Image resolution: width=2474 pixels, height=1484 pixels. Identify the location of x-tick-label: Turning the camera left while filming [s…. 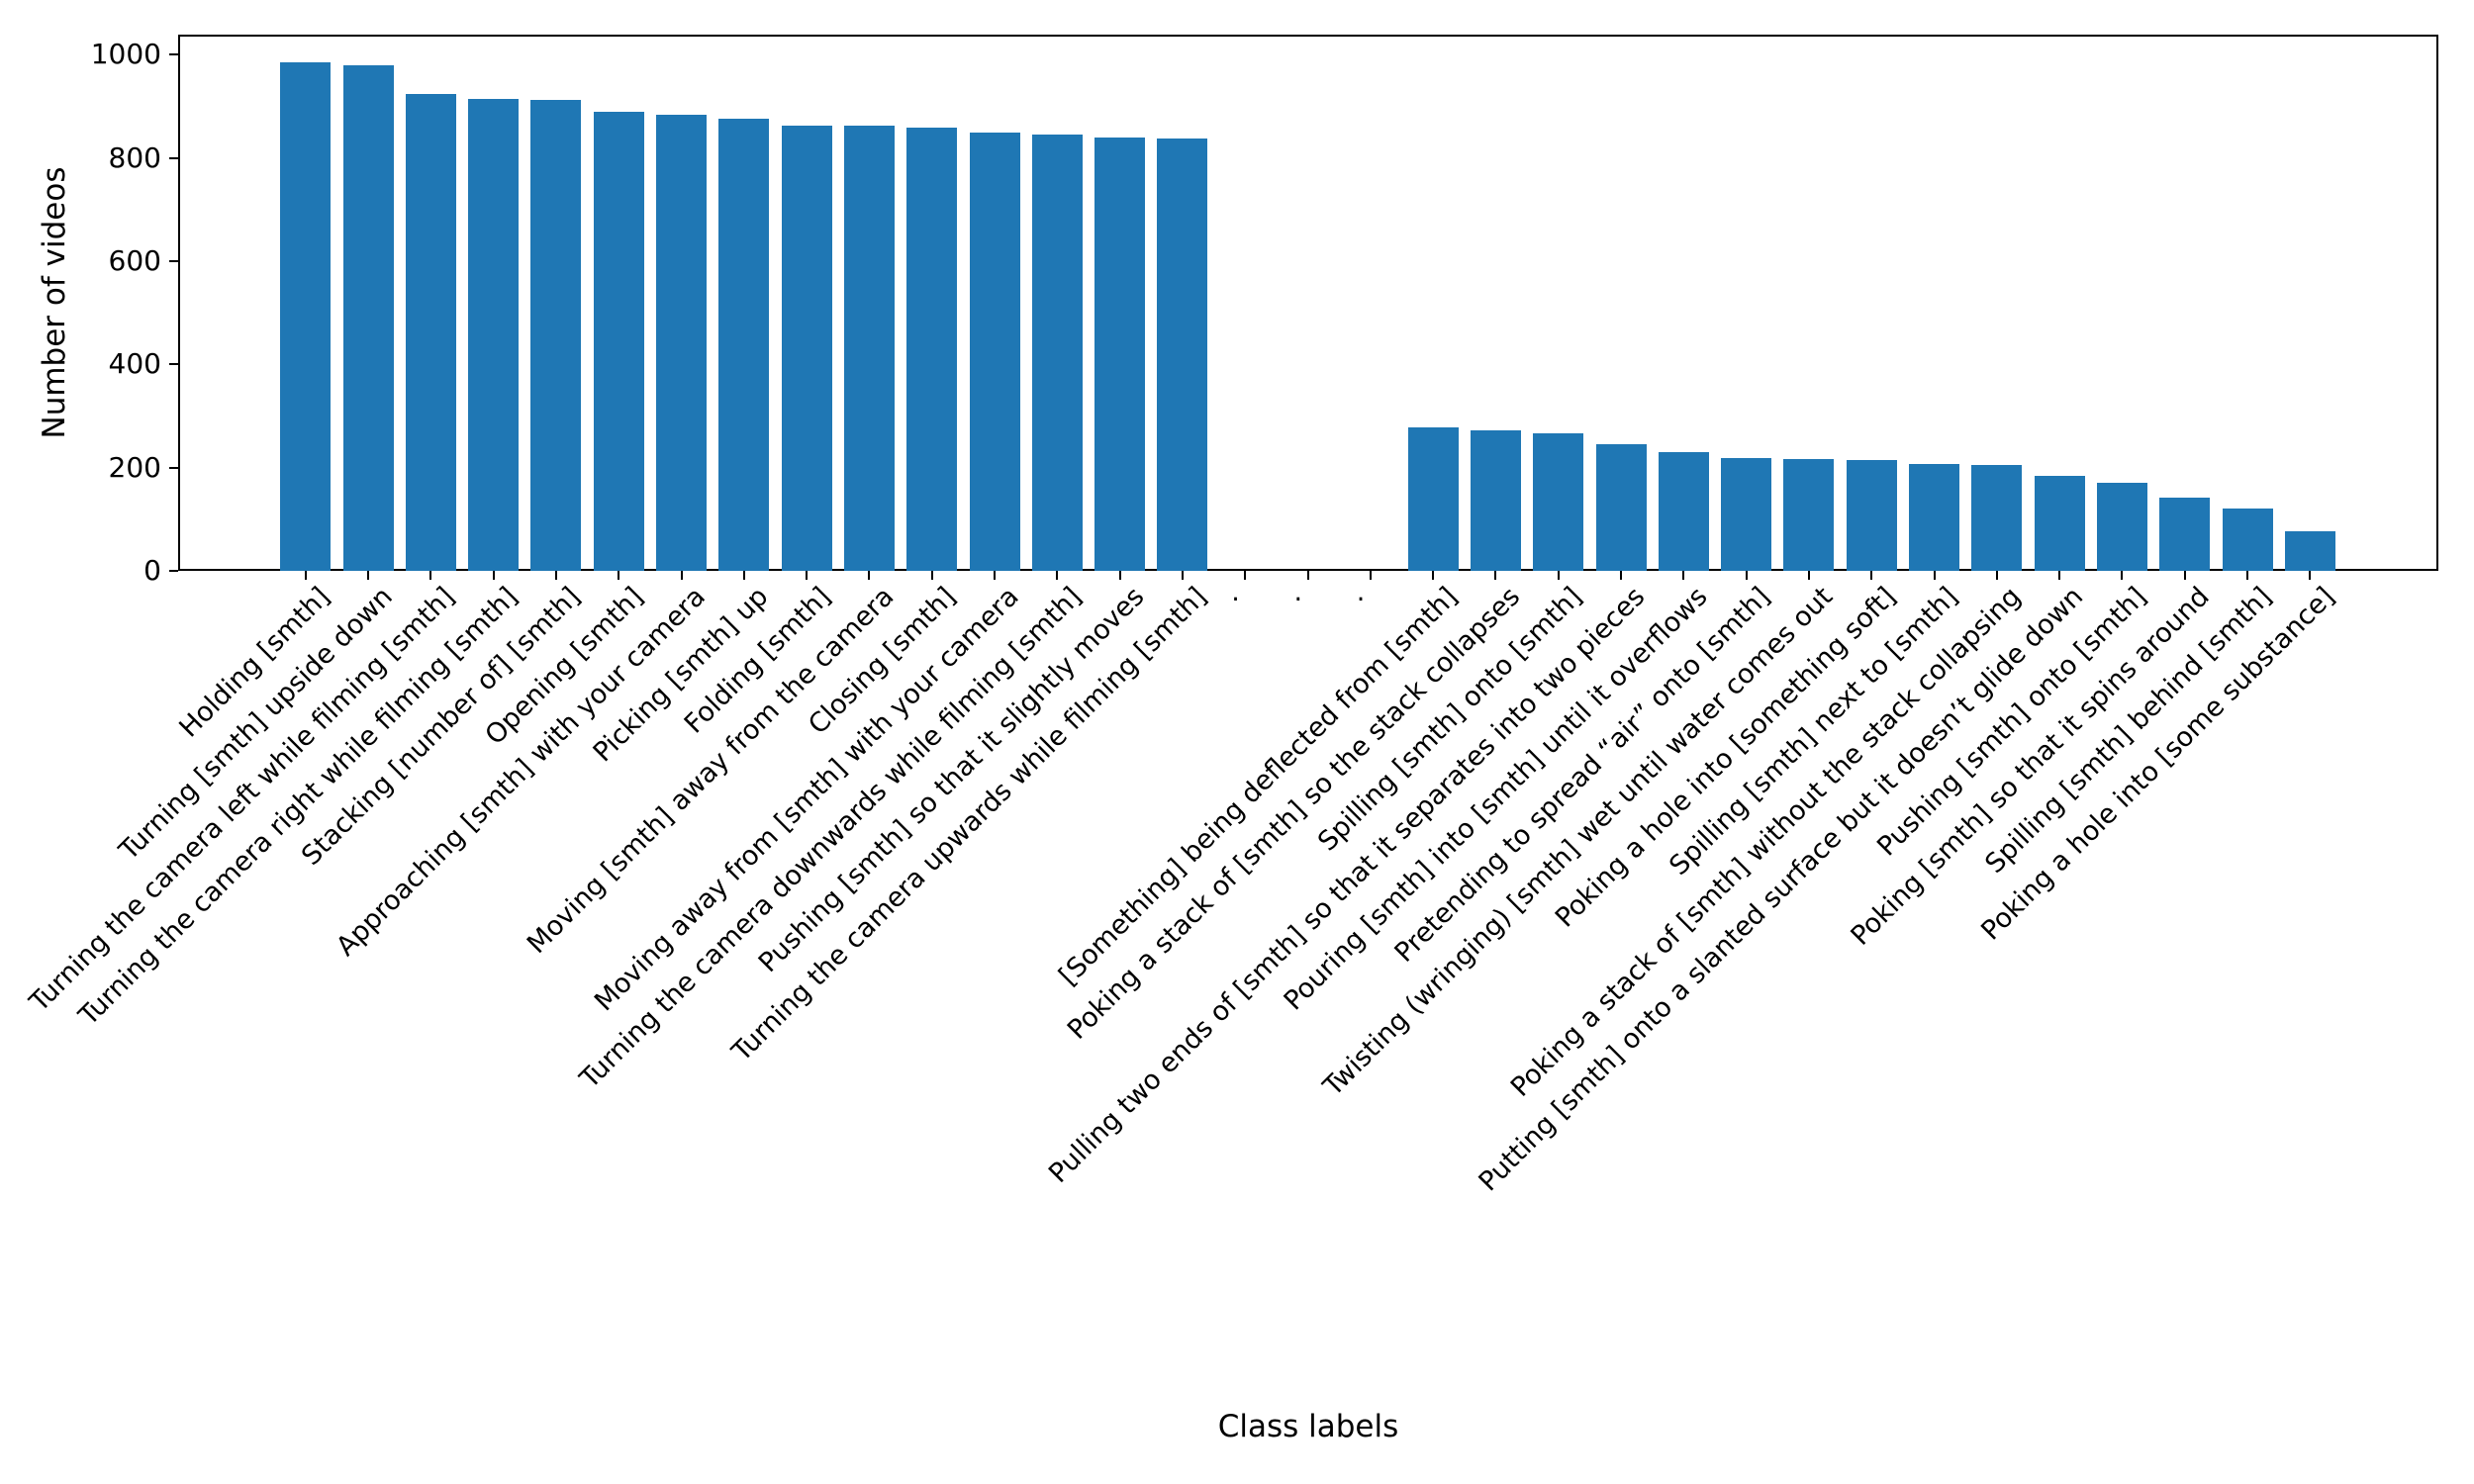
(243, 799).